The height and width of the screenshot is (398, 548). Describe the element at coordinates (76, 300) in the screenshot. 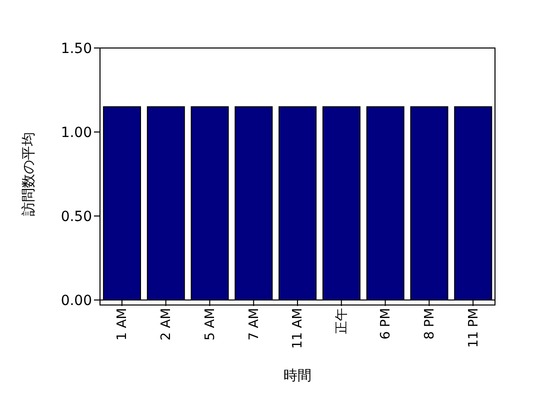

I see `y-tick-label: 0.00` at that location.